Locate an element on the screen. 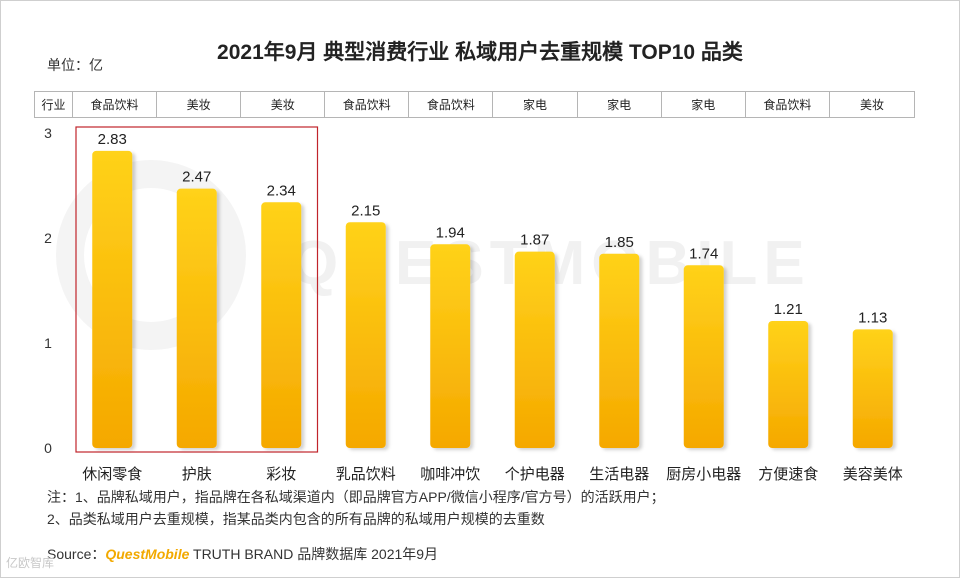  x-category-label: 个护电器 is located at coordinates (535, 474).